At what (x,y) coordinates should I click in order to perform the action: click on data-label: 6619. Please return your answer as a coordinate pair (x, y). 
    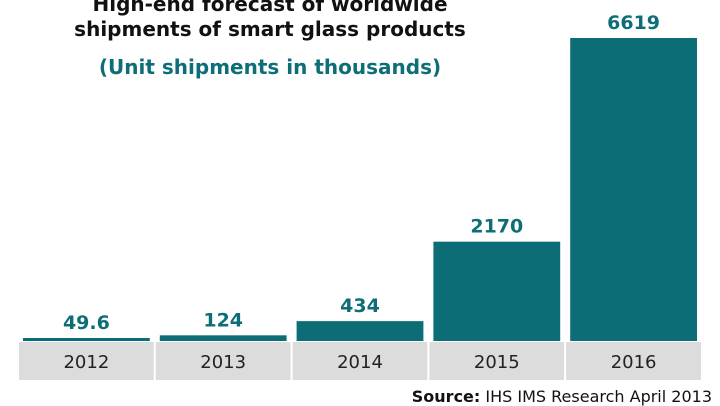
    Looking at the image, I should click on (633, 23).